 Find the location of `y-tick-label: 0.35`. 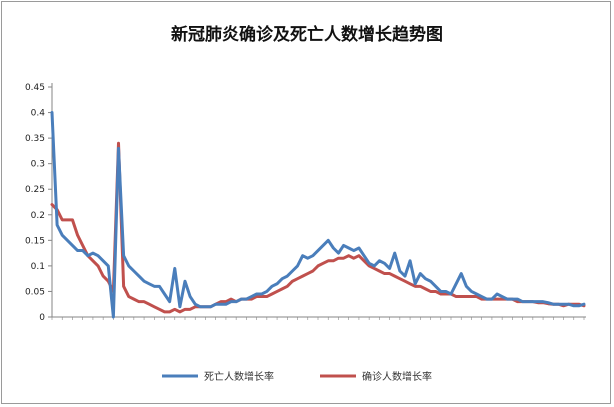

y-tick-label: 0.35 is located at coordinates (35, 139).